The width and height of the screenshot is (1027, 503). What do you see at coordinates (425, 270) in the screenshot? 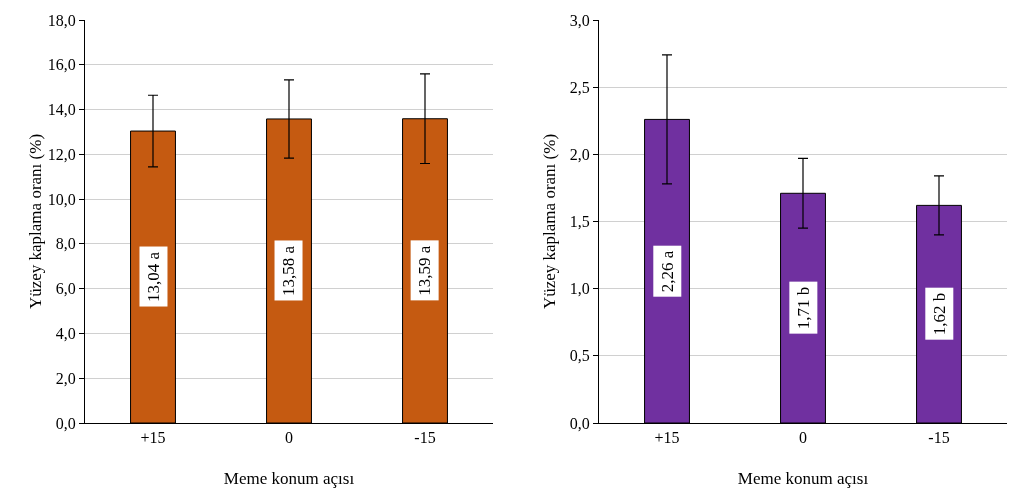
I see `data-label: 13,59 a` at bounding box center [425, 270].